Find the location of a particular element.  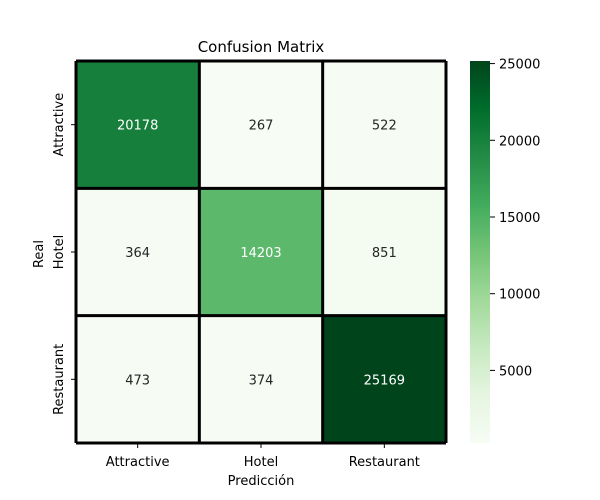

cell-value-label: 851 is located at coordinates (384, 253).